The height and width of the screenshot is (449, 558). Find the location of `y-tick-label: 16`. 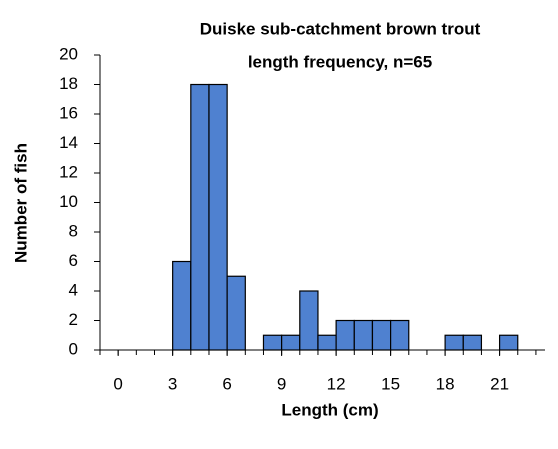

y-tick-label: 16 is located at coordinates (68, 112).